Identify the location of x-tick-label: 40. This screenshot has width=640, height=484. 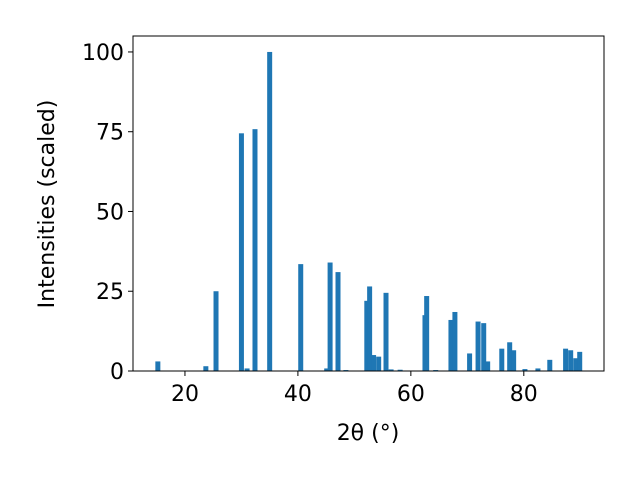
(298, 394).